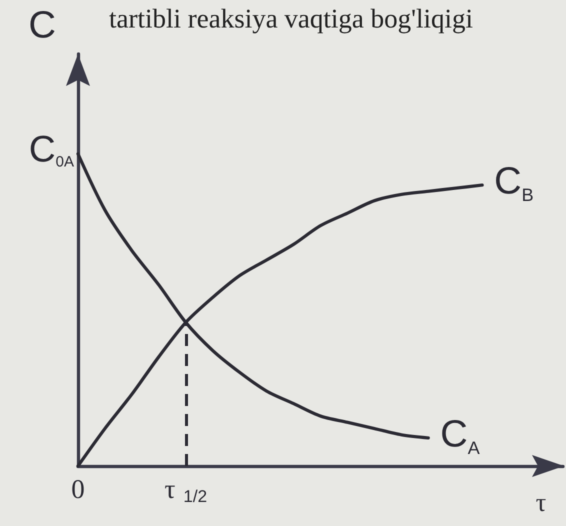  I want to click on x-axis-title: τ, so click(541, 502).